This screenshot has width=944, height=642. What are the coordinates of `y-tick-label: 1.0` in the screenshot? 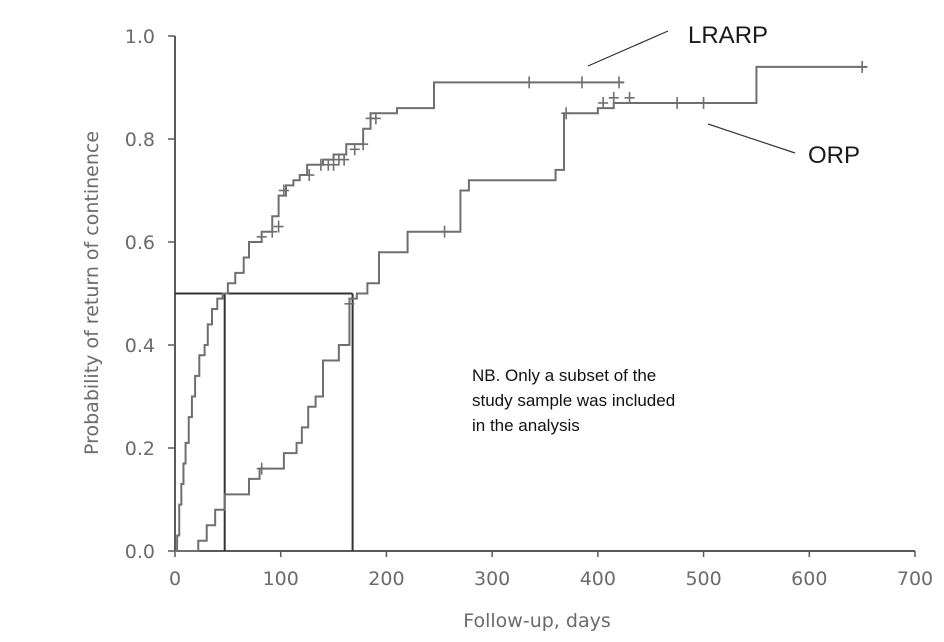 It's located at (140, 37).